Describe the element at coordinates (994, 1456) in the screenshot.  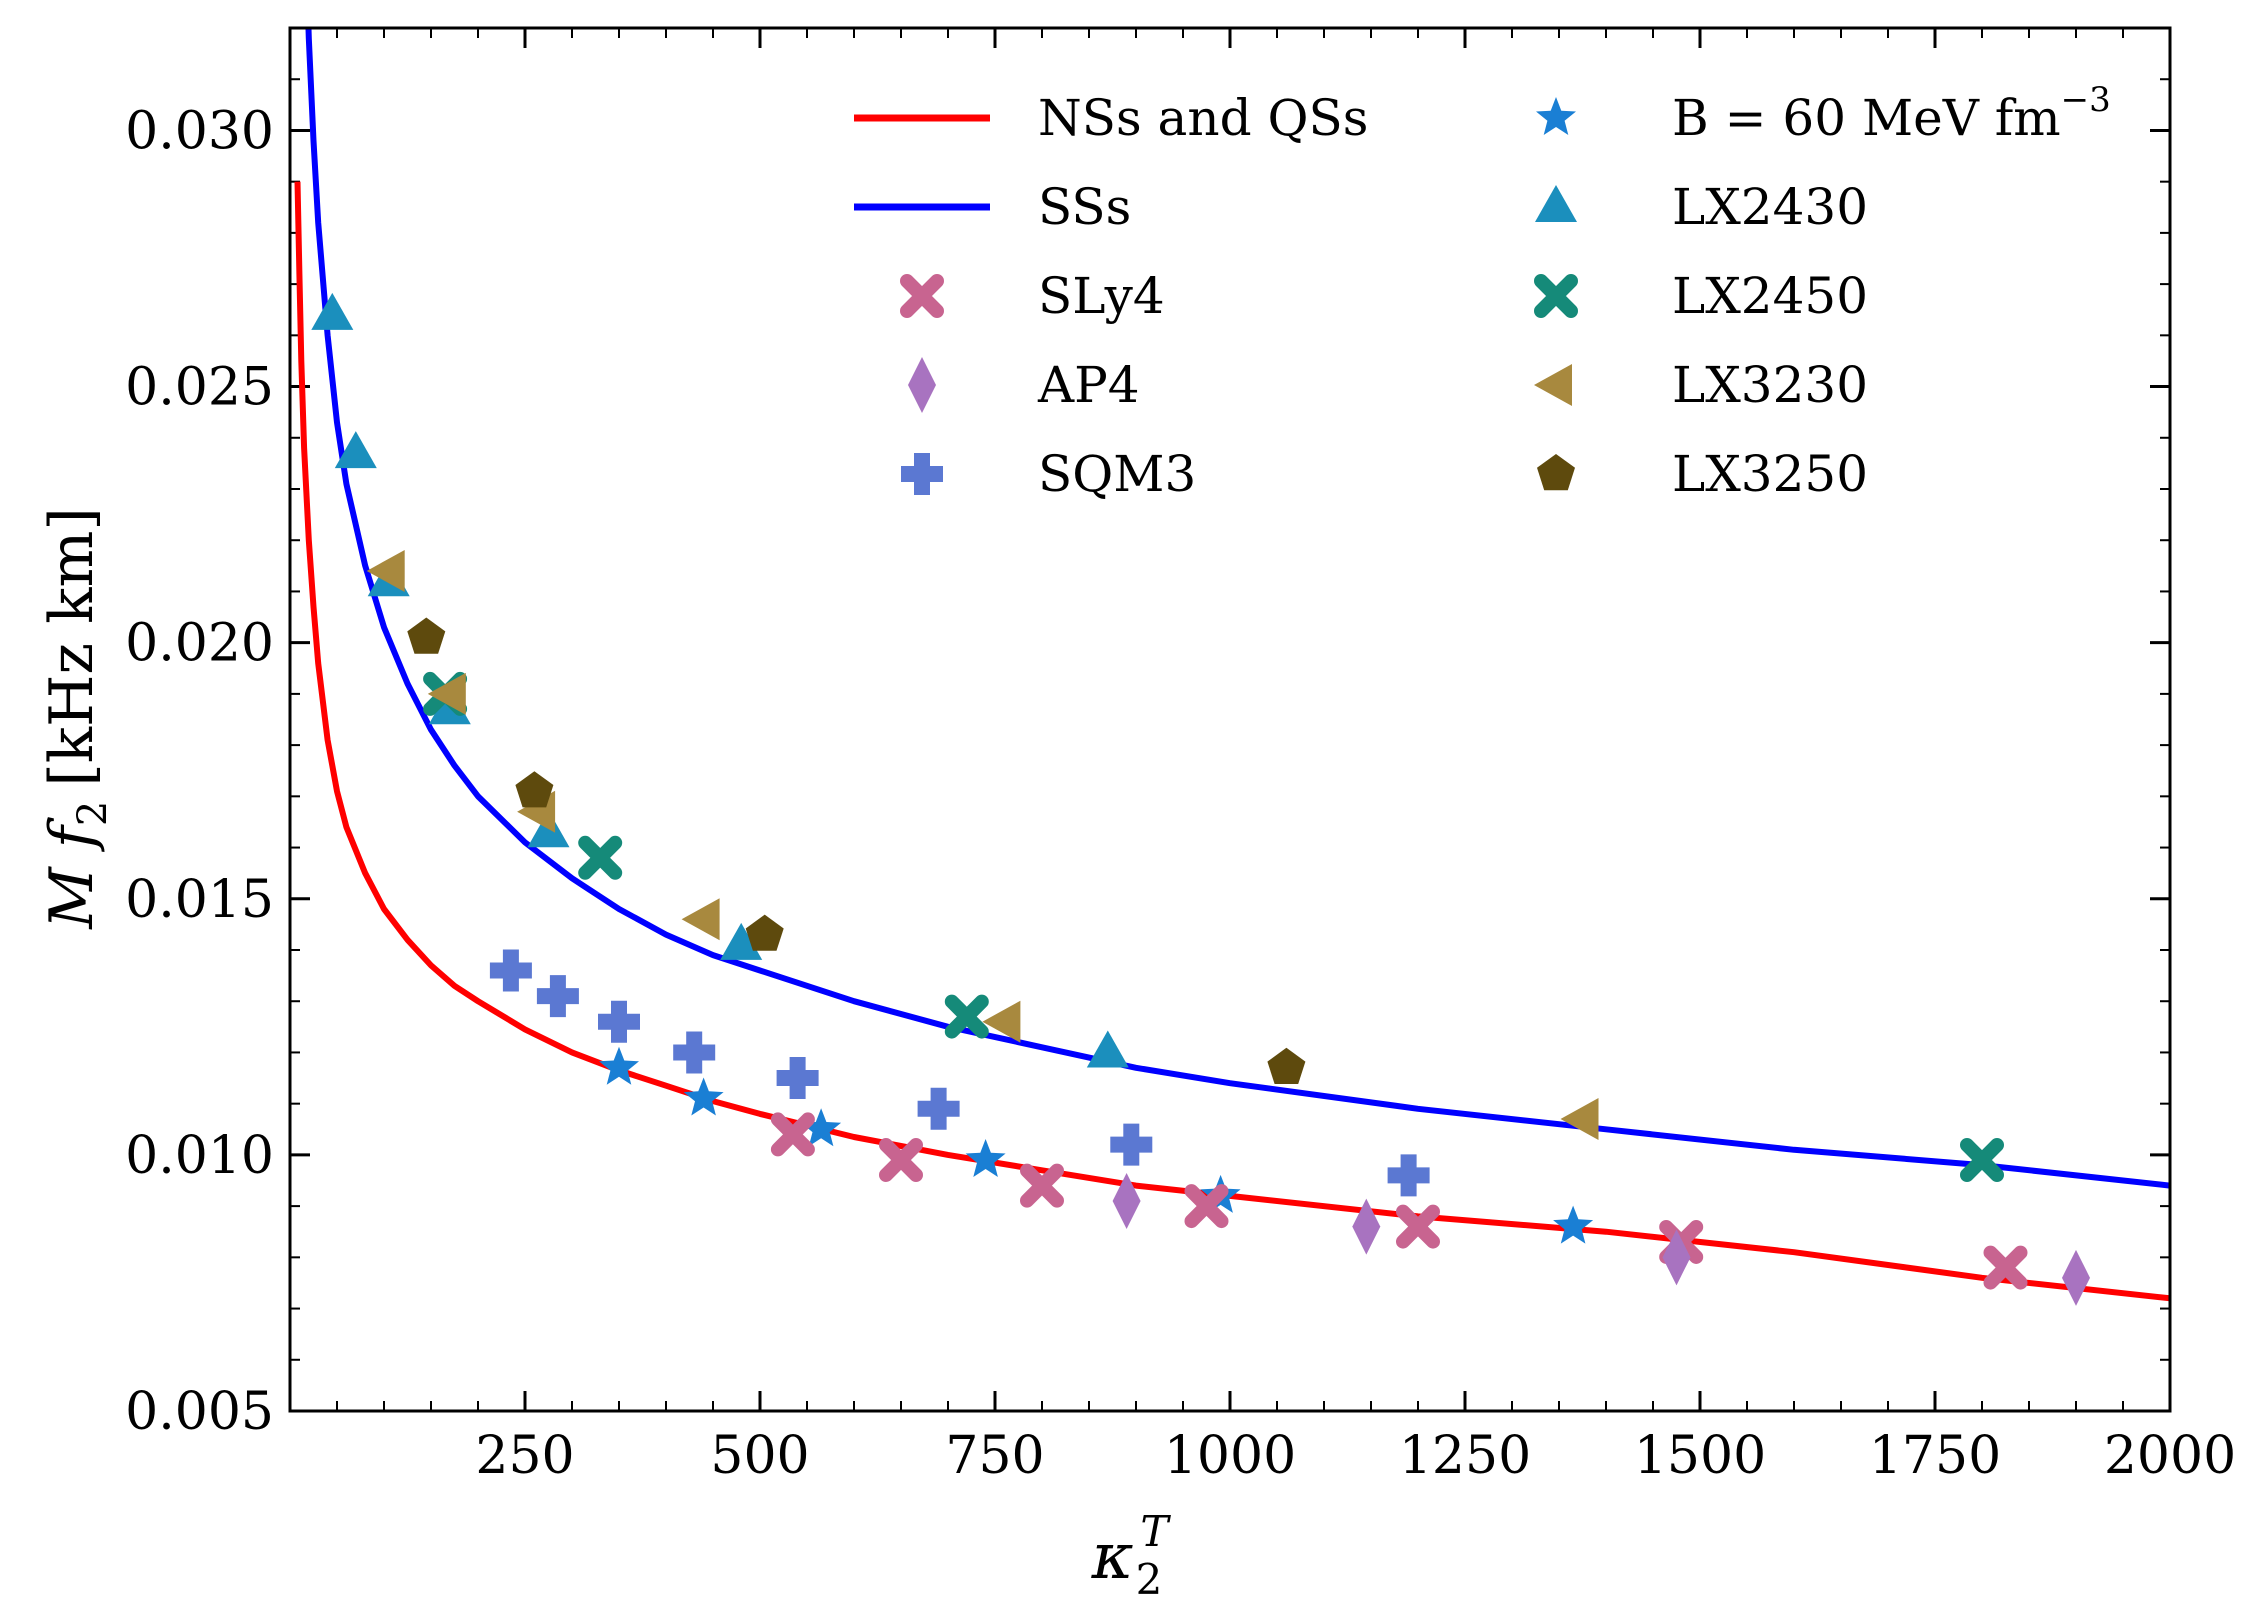
I see `x-tick-label: 750` at that location.